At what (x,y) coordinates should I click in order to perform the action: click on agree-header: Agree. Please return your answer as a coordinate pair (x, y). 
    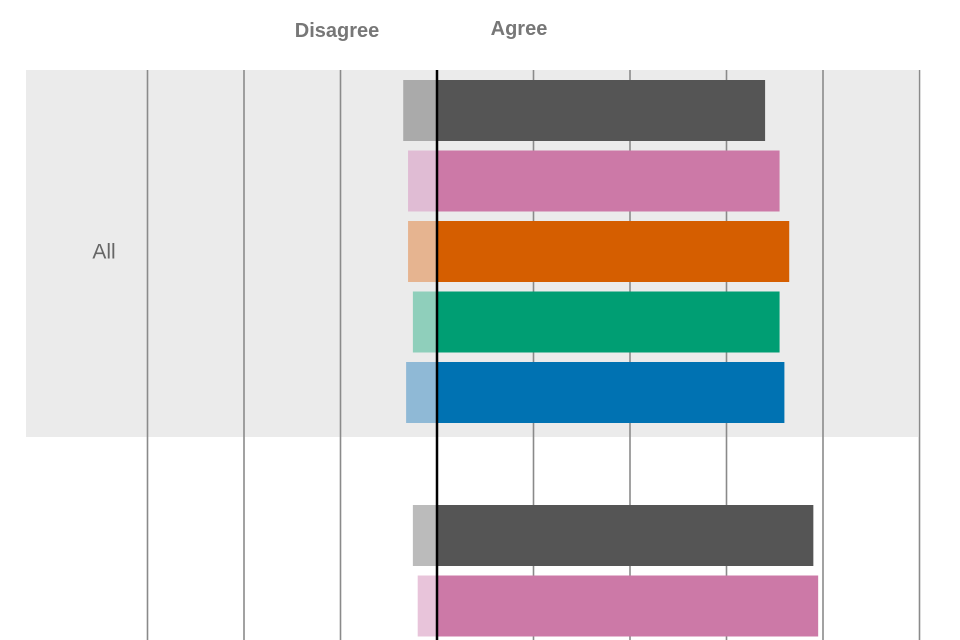
    Looking at the image, I should click on (519, 29).